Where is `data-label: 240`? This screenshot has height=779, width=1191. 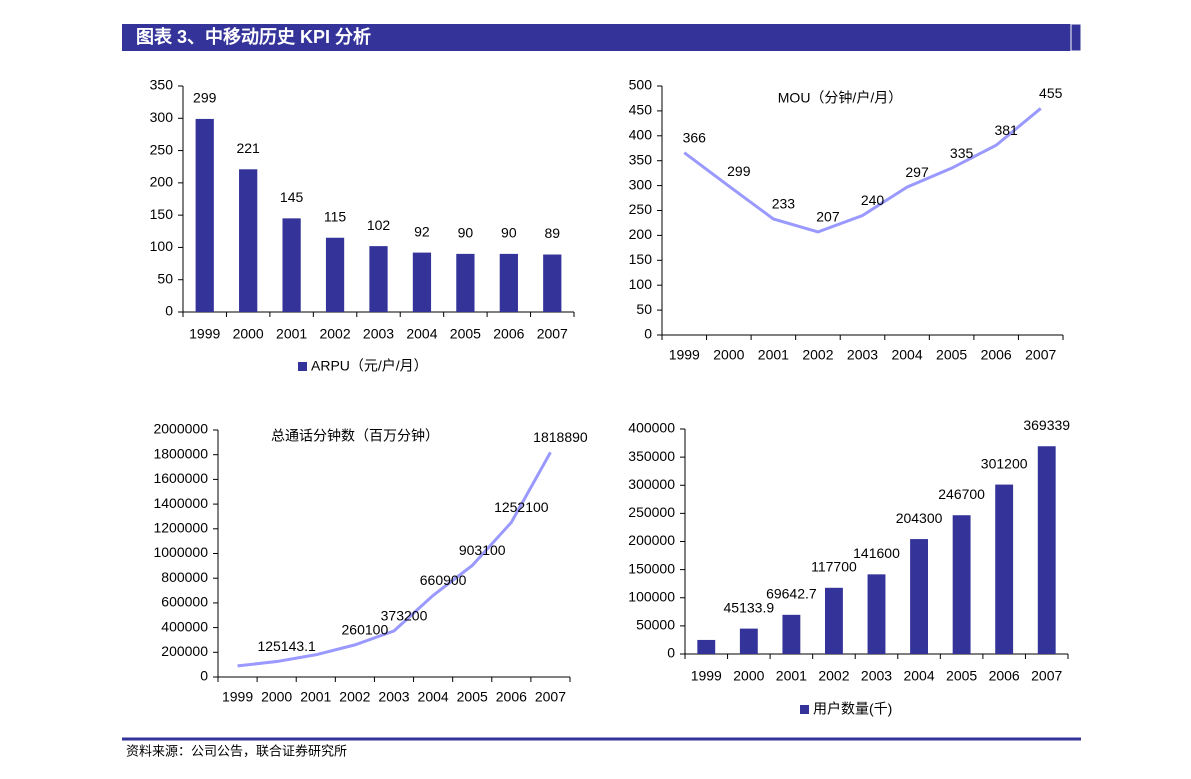 data-label: 240 is located at coordinates (873, 200).